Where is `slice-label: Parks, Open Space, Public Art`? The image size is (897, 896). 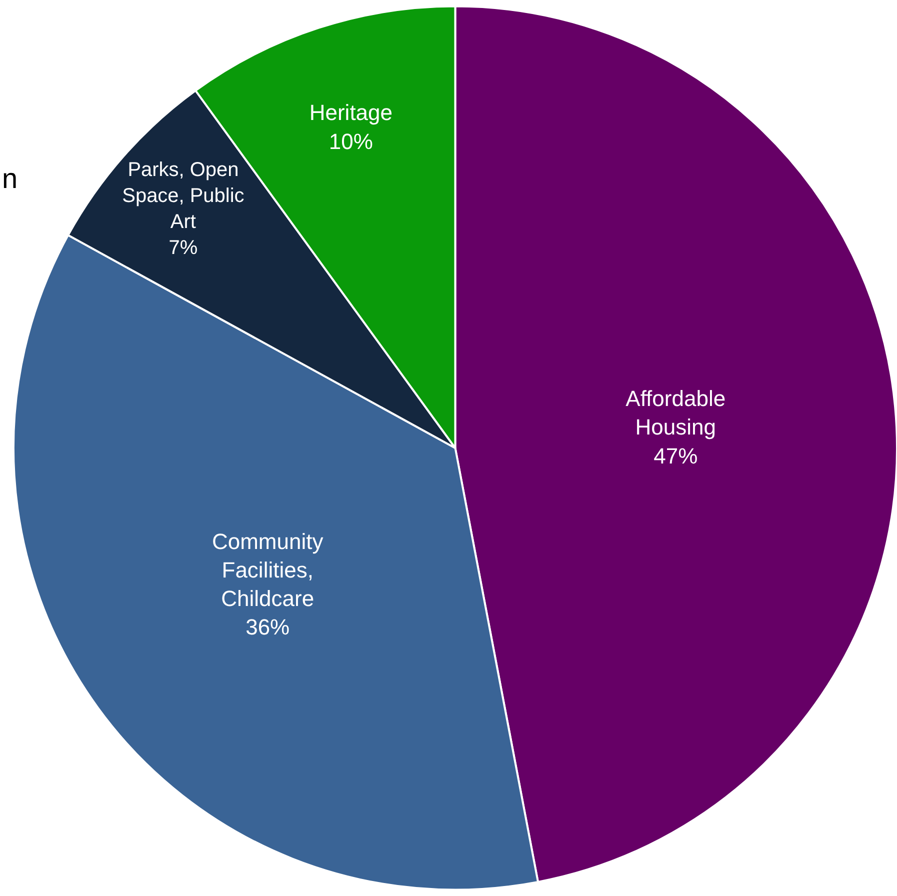 slice-label: Parks, Open Space, Public Art is located at coordinates (183, 196).